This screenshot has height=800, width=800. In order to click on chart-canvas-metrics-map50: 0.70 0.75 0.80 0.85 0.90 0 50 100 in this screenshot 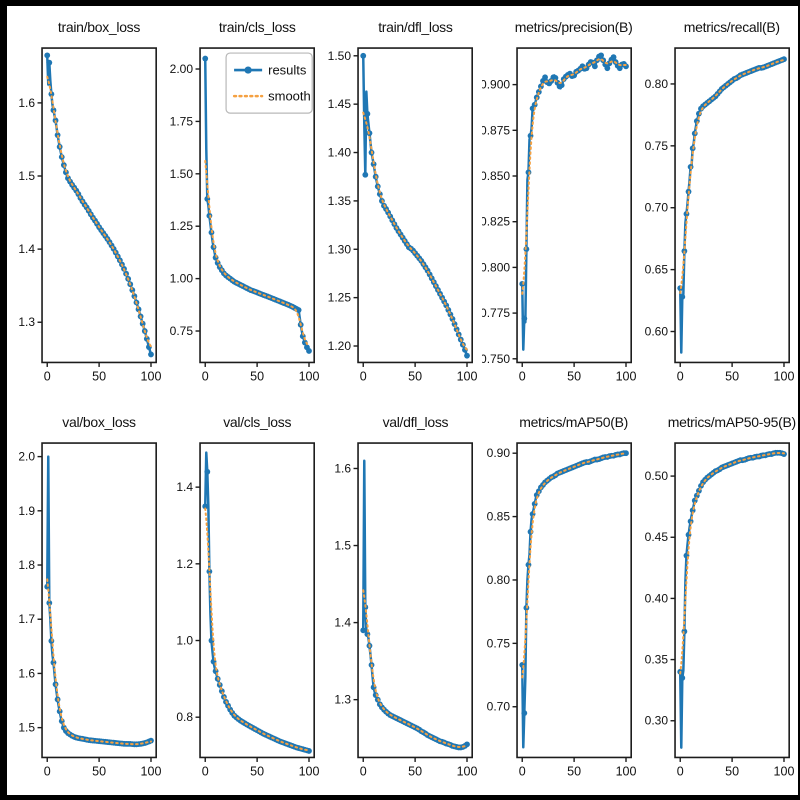, I will do `click(561, 609)`.